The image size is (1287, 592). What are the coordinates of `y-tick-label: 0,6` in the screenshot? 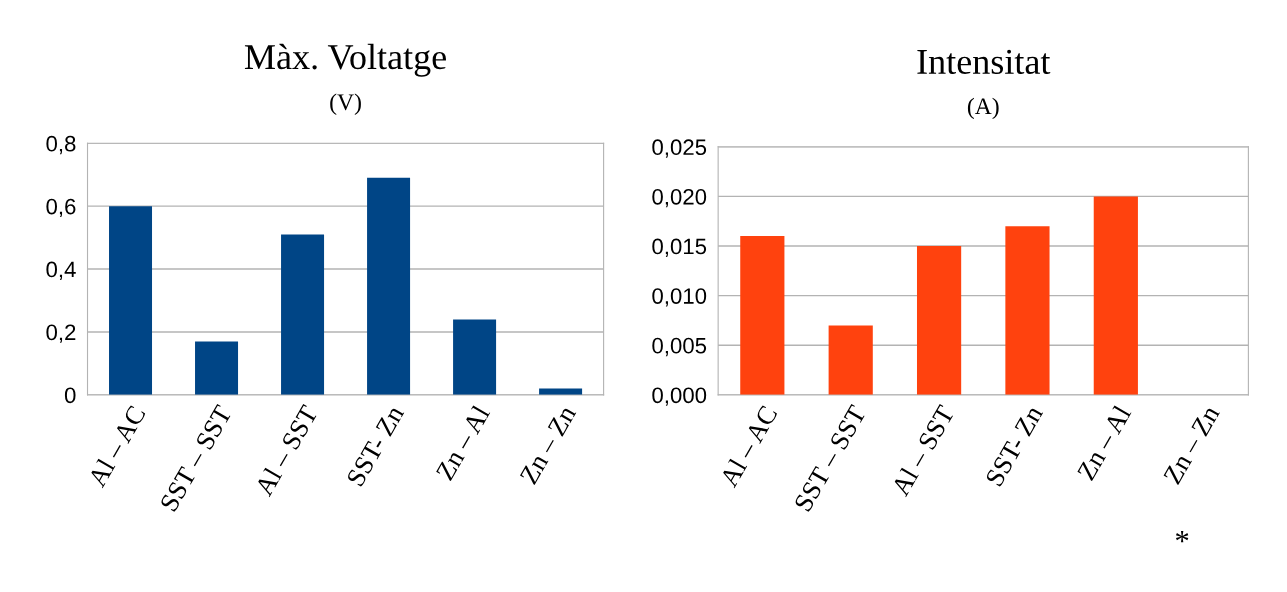 It's located at (61, 208).